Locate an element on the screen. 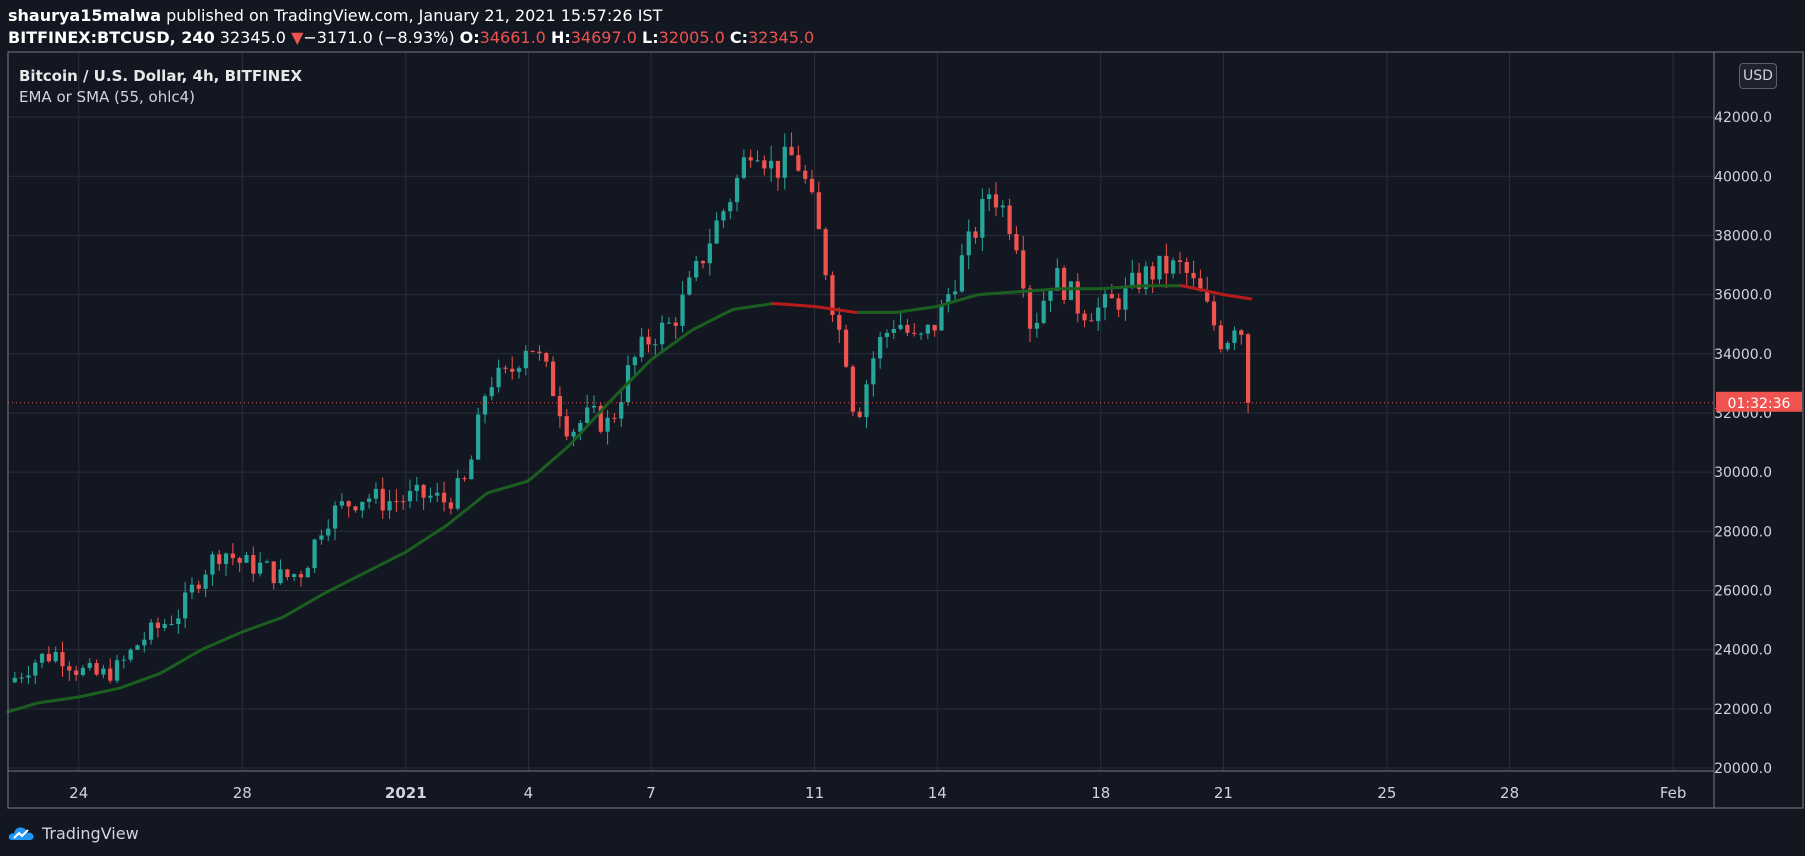 Image resolution: width=1805 pixels, height=856 pixels. y-tick-label: 26000.0 is located at coordinates (1743, 592).